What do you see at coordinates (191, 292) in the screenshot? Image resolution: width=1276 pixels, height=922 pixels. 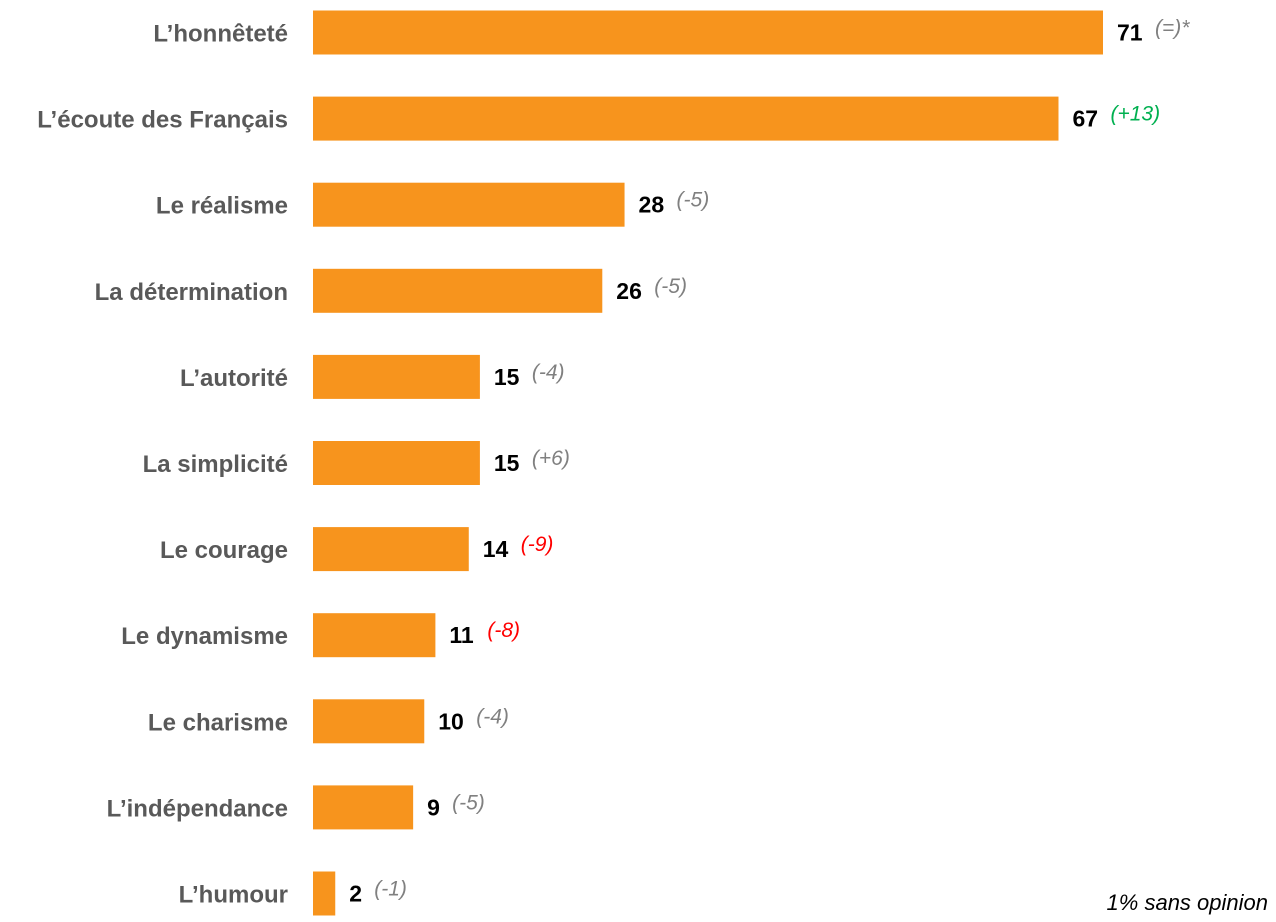 I see `category-label: La détermination` at bounding box center [191, 292].